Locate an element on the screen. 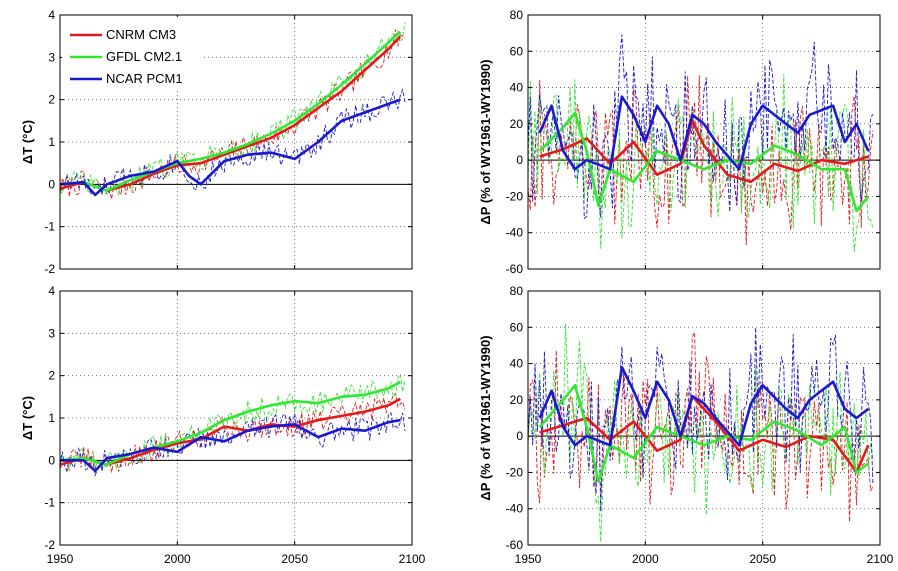  legend-entry: GFDL CM2.1 is located at coordinates (144, 56).